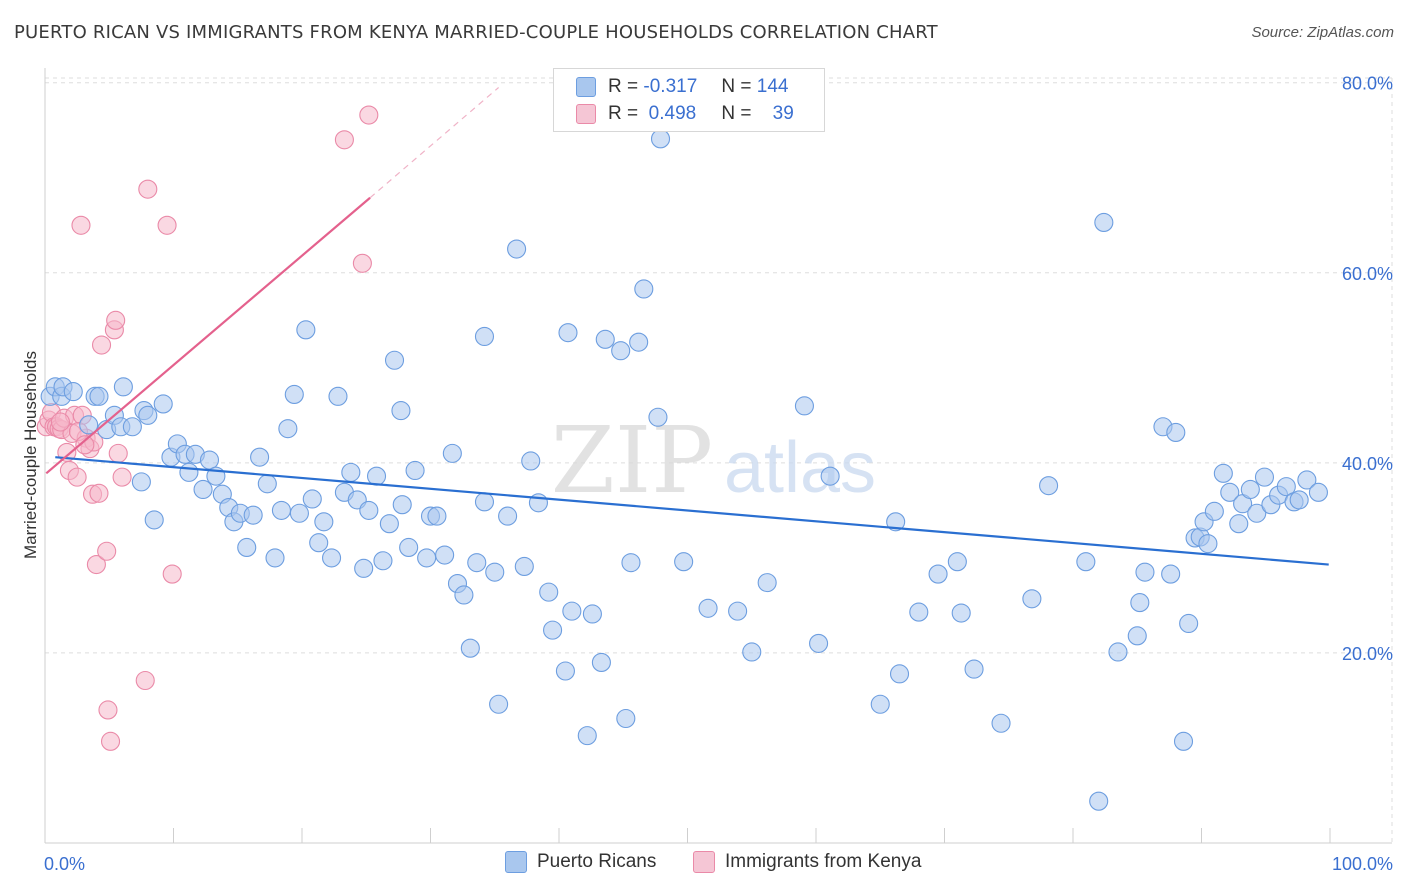  I want to click on bottom-legend-kenya: Immigrants from Kenya, so click(807, 862).